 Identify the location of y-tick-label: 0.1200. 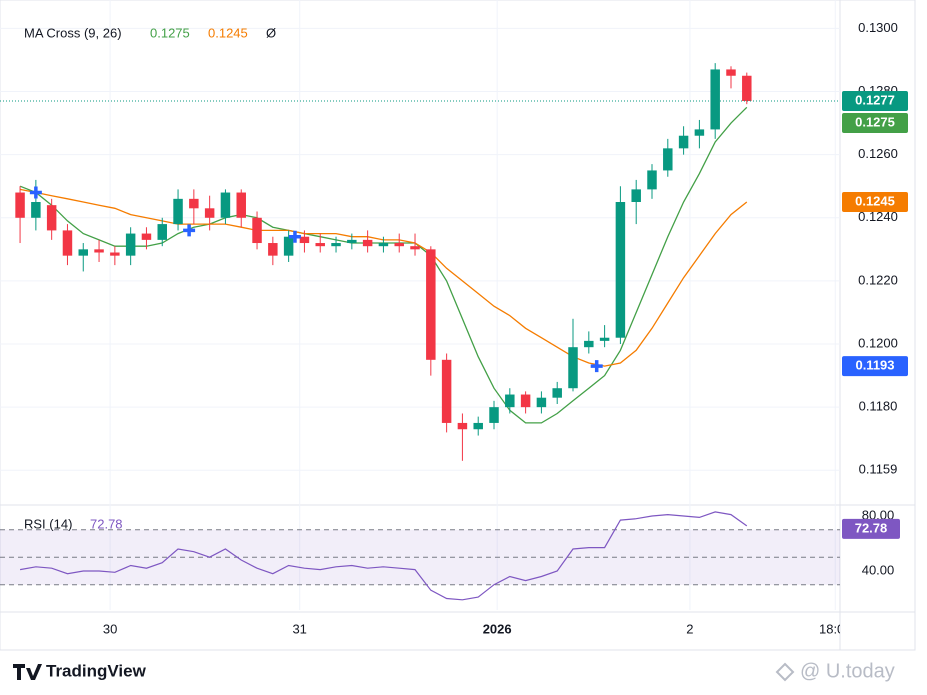
(878, 342).